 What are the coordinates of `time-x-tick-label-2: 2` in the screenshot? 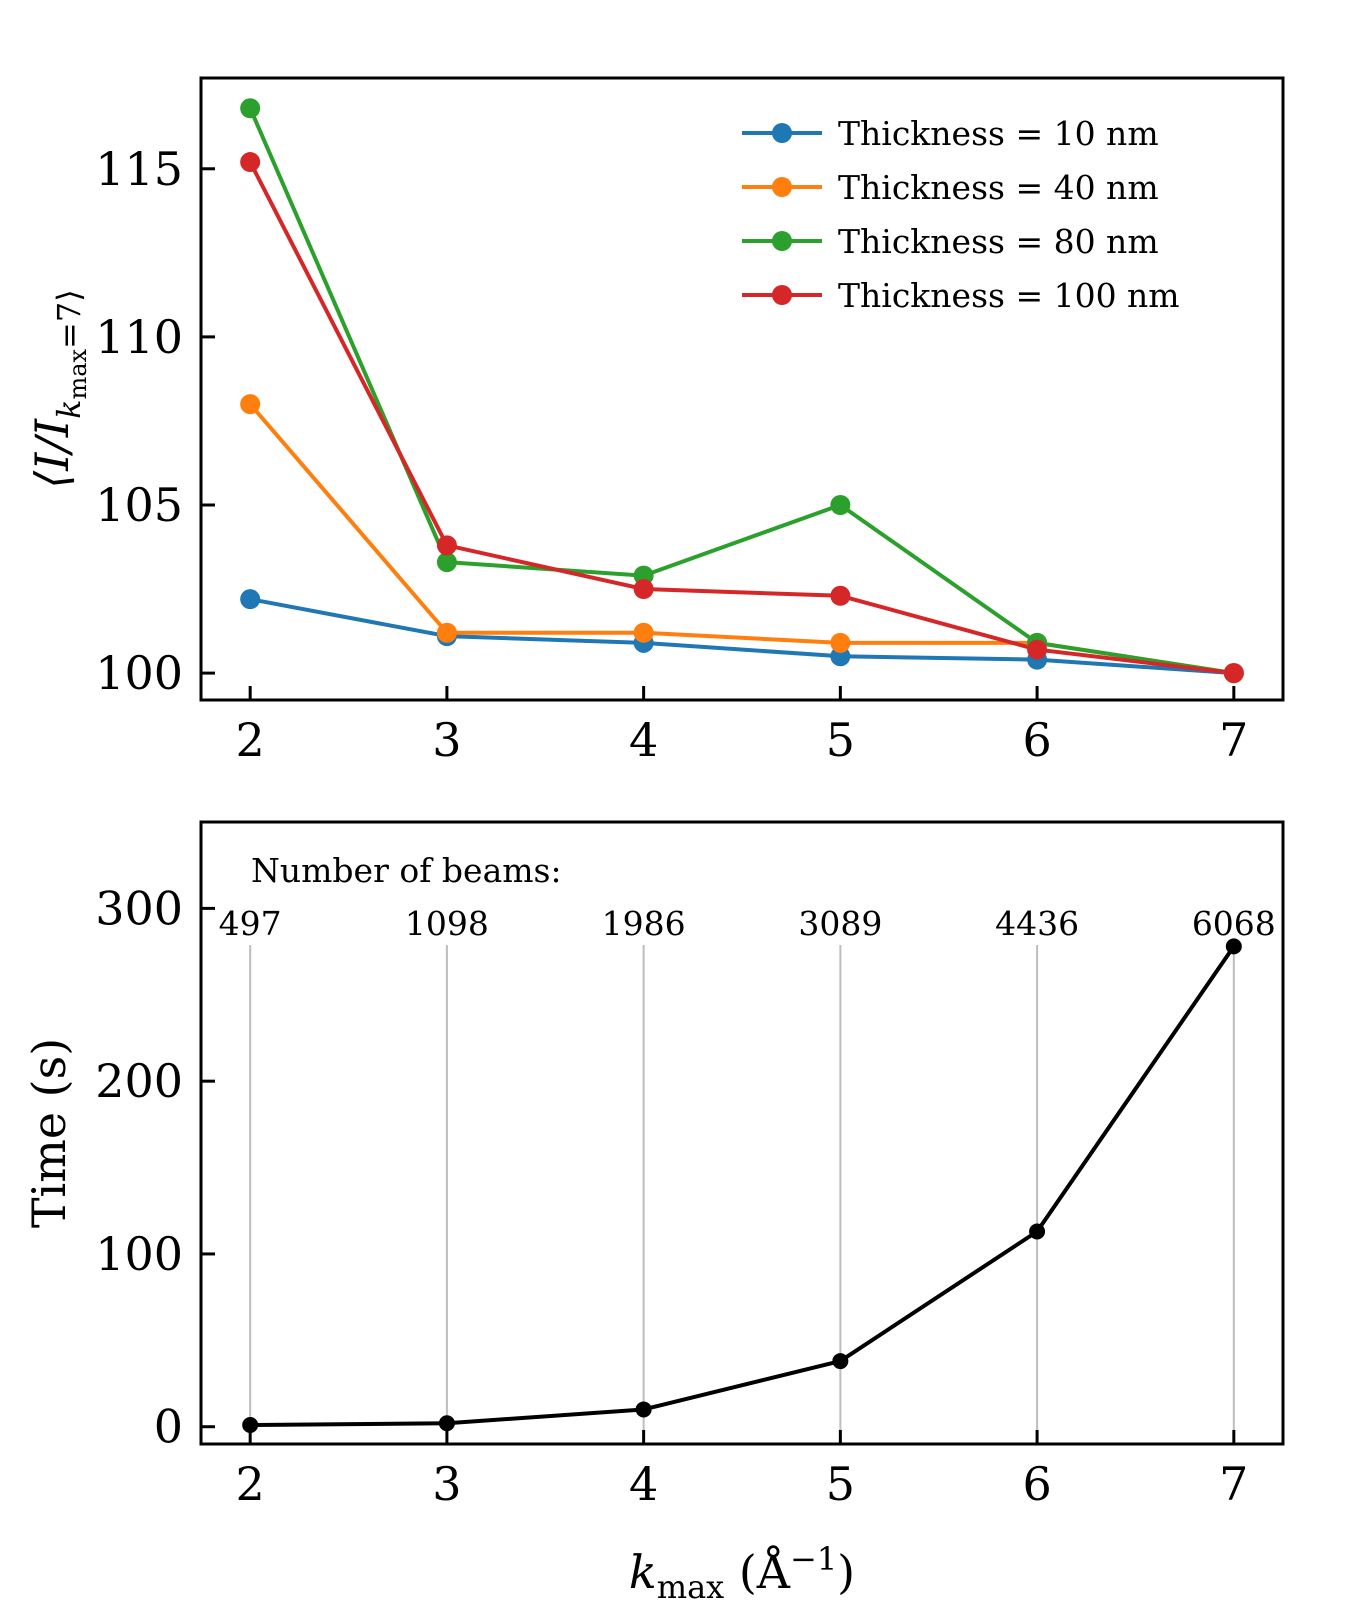 It's located at (250, 1484).